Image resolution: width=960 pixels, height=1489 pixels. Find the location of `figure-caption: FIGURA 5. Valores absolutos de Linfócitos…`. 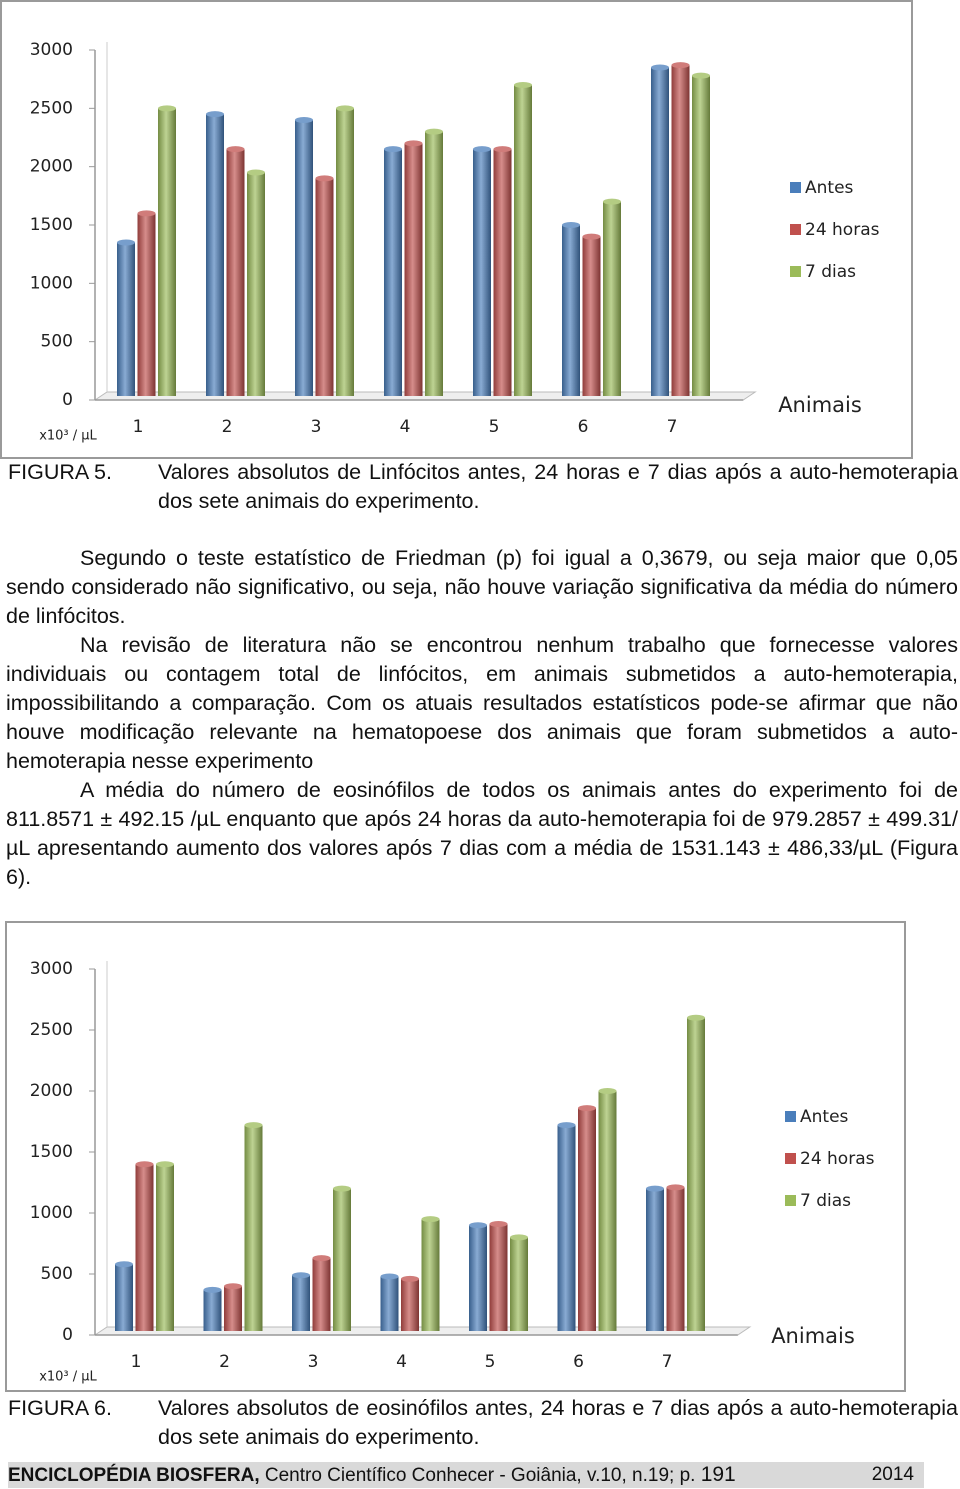

figure-caption: FIGURA 5. Valores absolutos de Linfócitos… is located at coordinates (483, 487).